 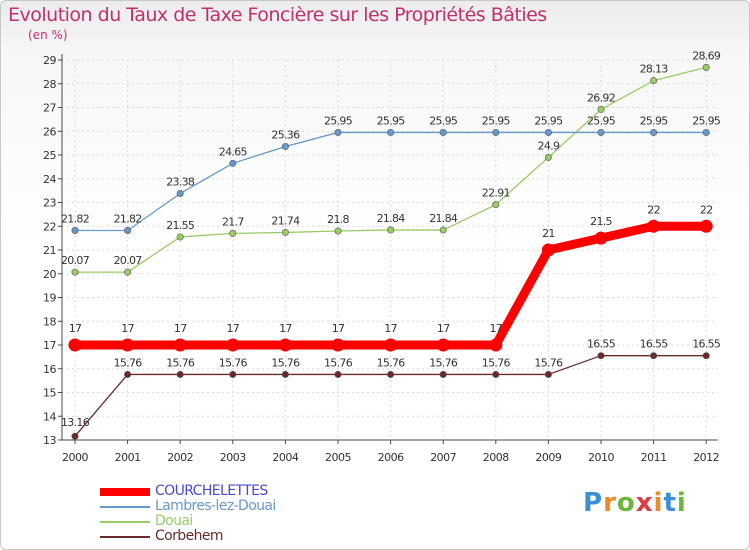 What do you see at coordinates (233, 221) in the screenshot?
I see `data-label: 21.7` at bounding box center [233, 221].